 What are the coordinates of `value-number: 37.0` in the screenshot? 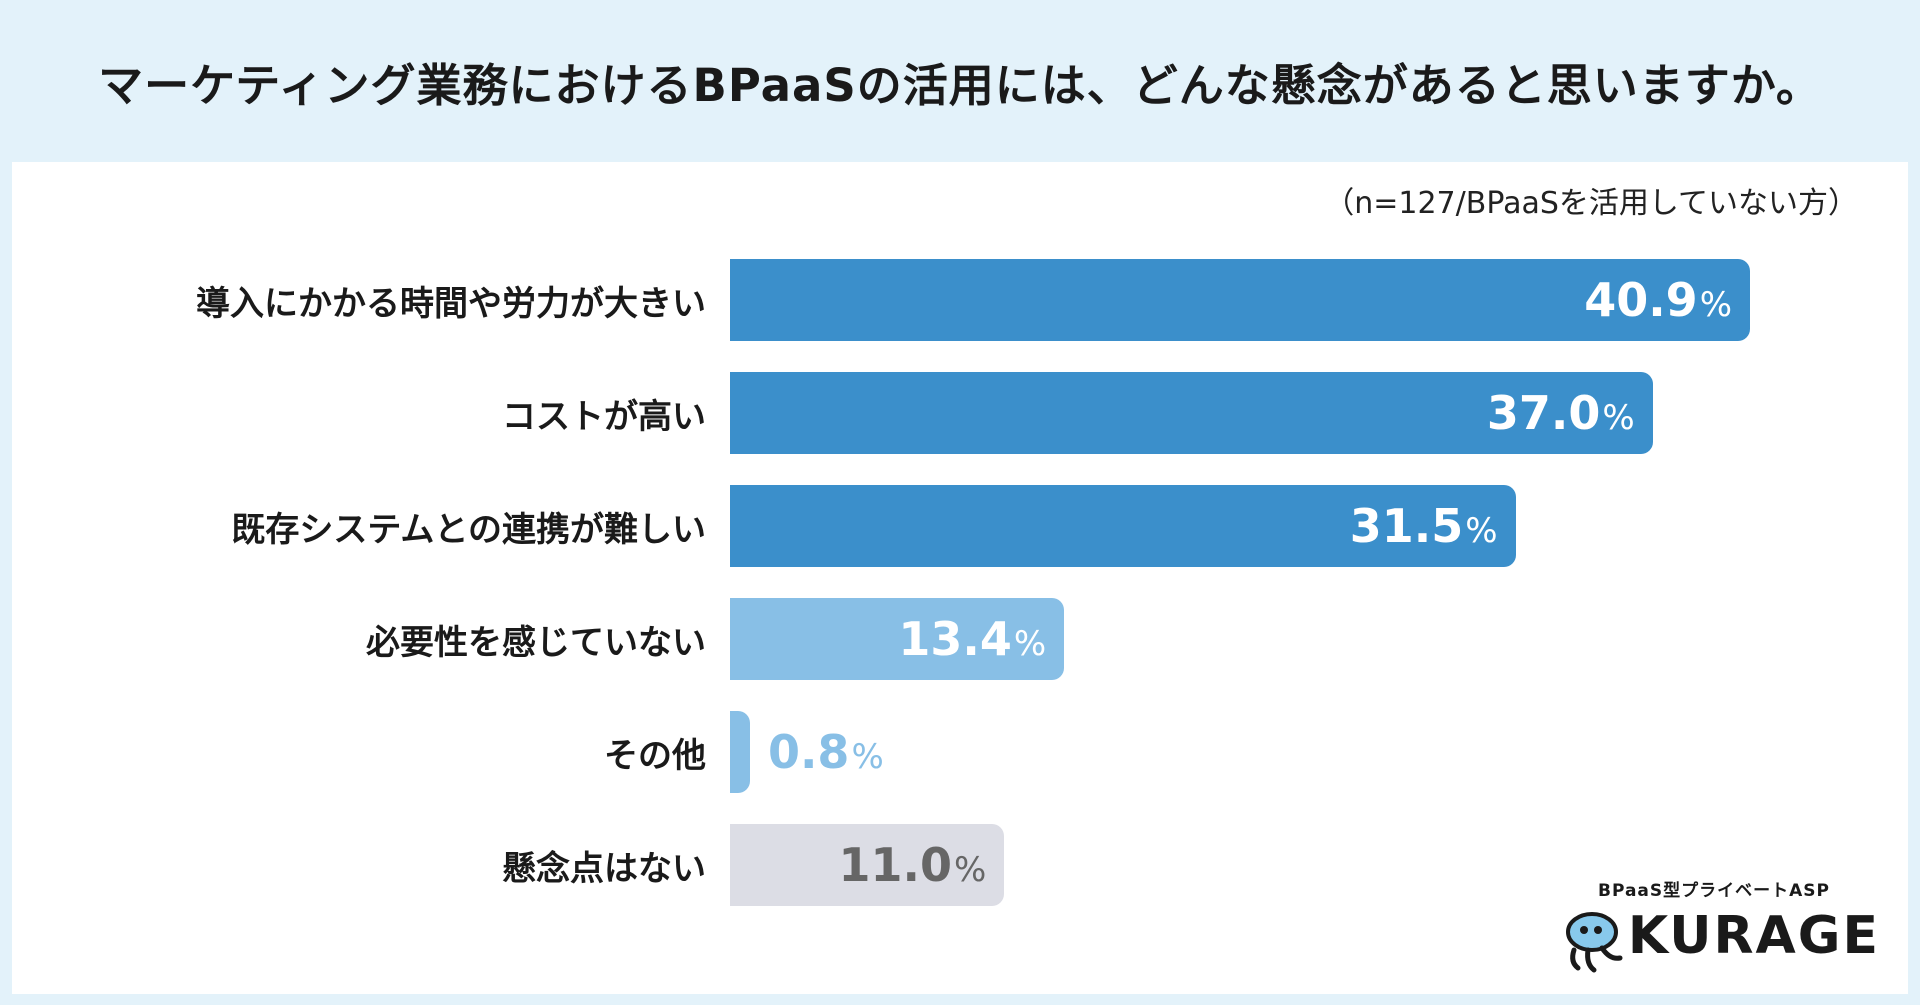 It's located at (1543, 413).